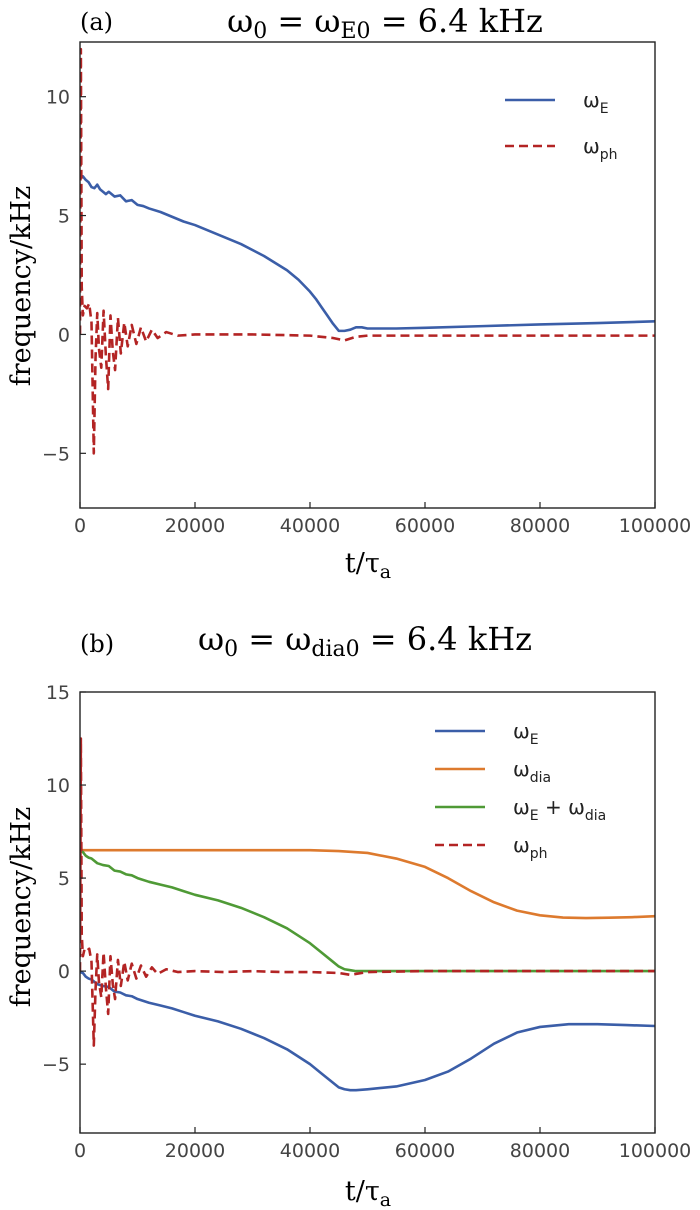 The width and height of the screenshot is (700, 1210). Describe the element at coordinates (520, 790) in the screenshot. I see `legend: ωE​ ωdia​ ωE​ + ωdia​ ωph​` at that location.